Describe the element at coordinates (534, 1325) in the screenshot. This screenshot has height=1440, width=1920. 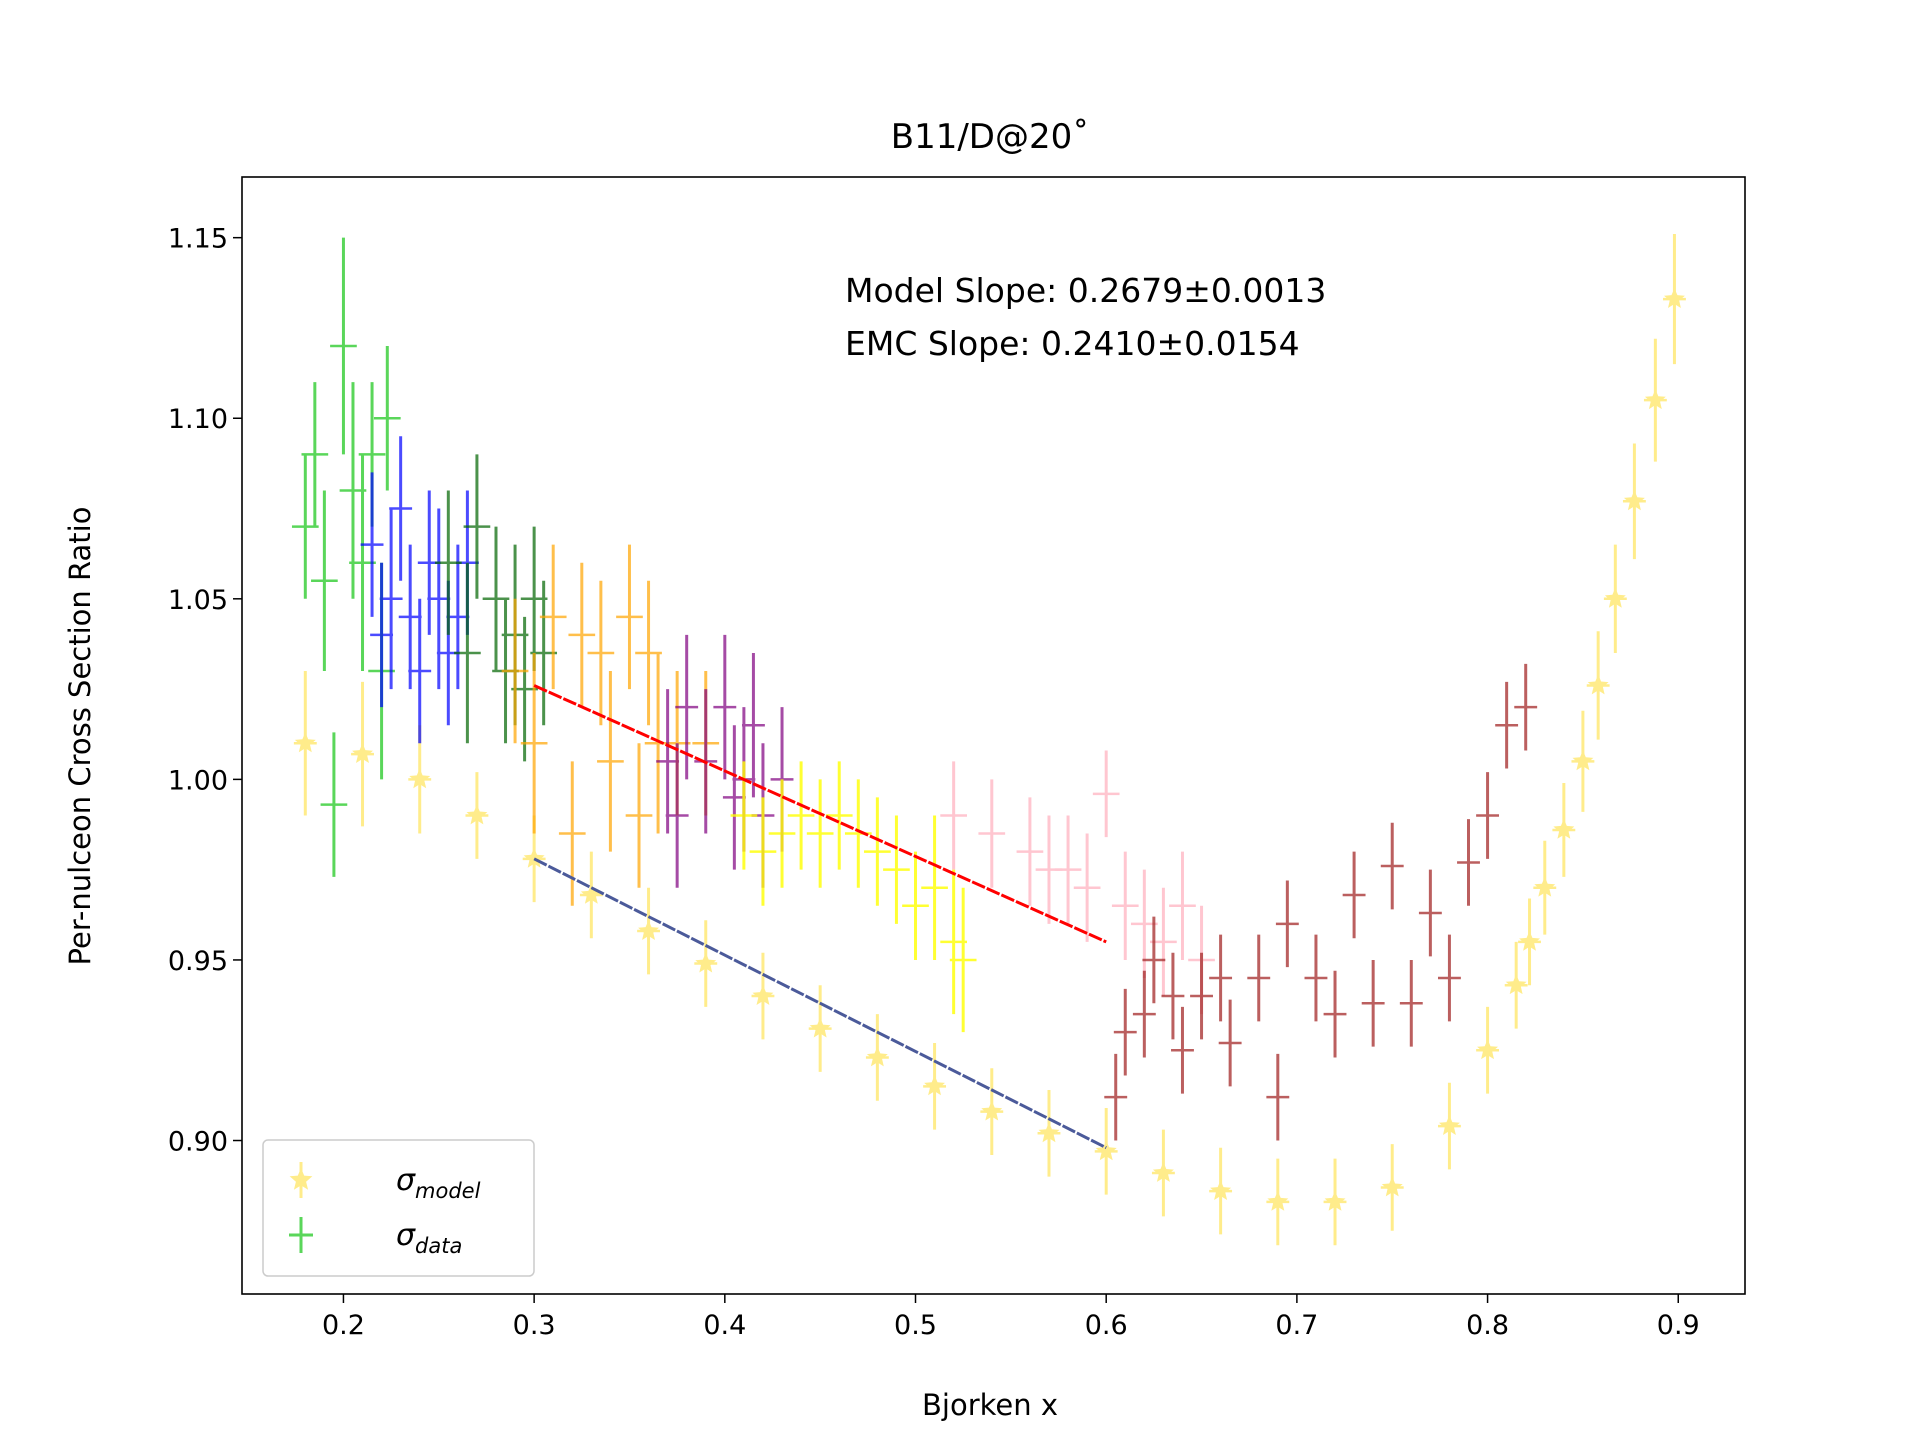
I see `x-tick-label: 0.3` at that location.